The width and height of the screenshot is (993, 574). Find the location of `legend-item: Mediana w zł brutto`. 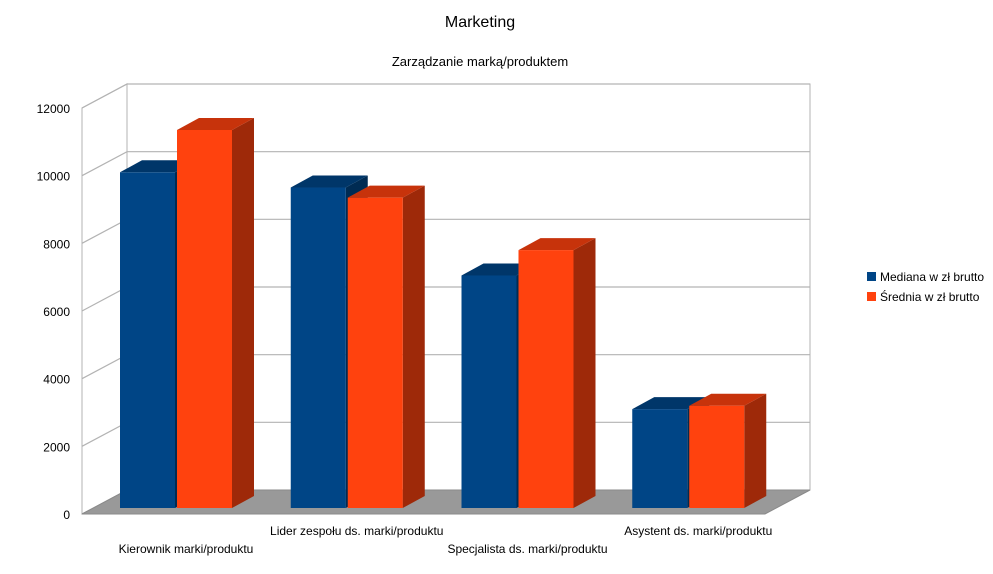

legend-item: Mediana w zł brutto is located at coordinates (925, 277).